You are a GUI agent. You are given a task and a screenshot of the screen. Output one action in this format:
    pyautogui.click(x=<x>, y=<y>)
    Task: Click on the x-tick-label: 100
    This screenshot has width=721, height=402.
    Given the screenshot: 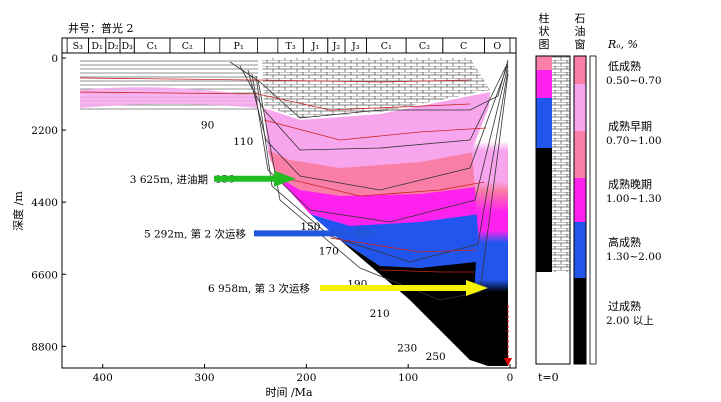 What is the action you would take?
    pyautogui.click(x=408, y=378)
    